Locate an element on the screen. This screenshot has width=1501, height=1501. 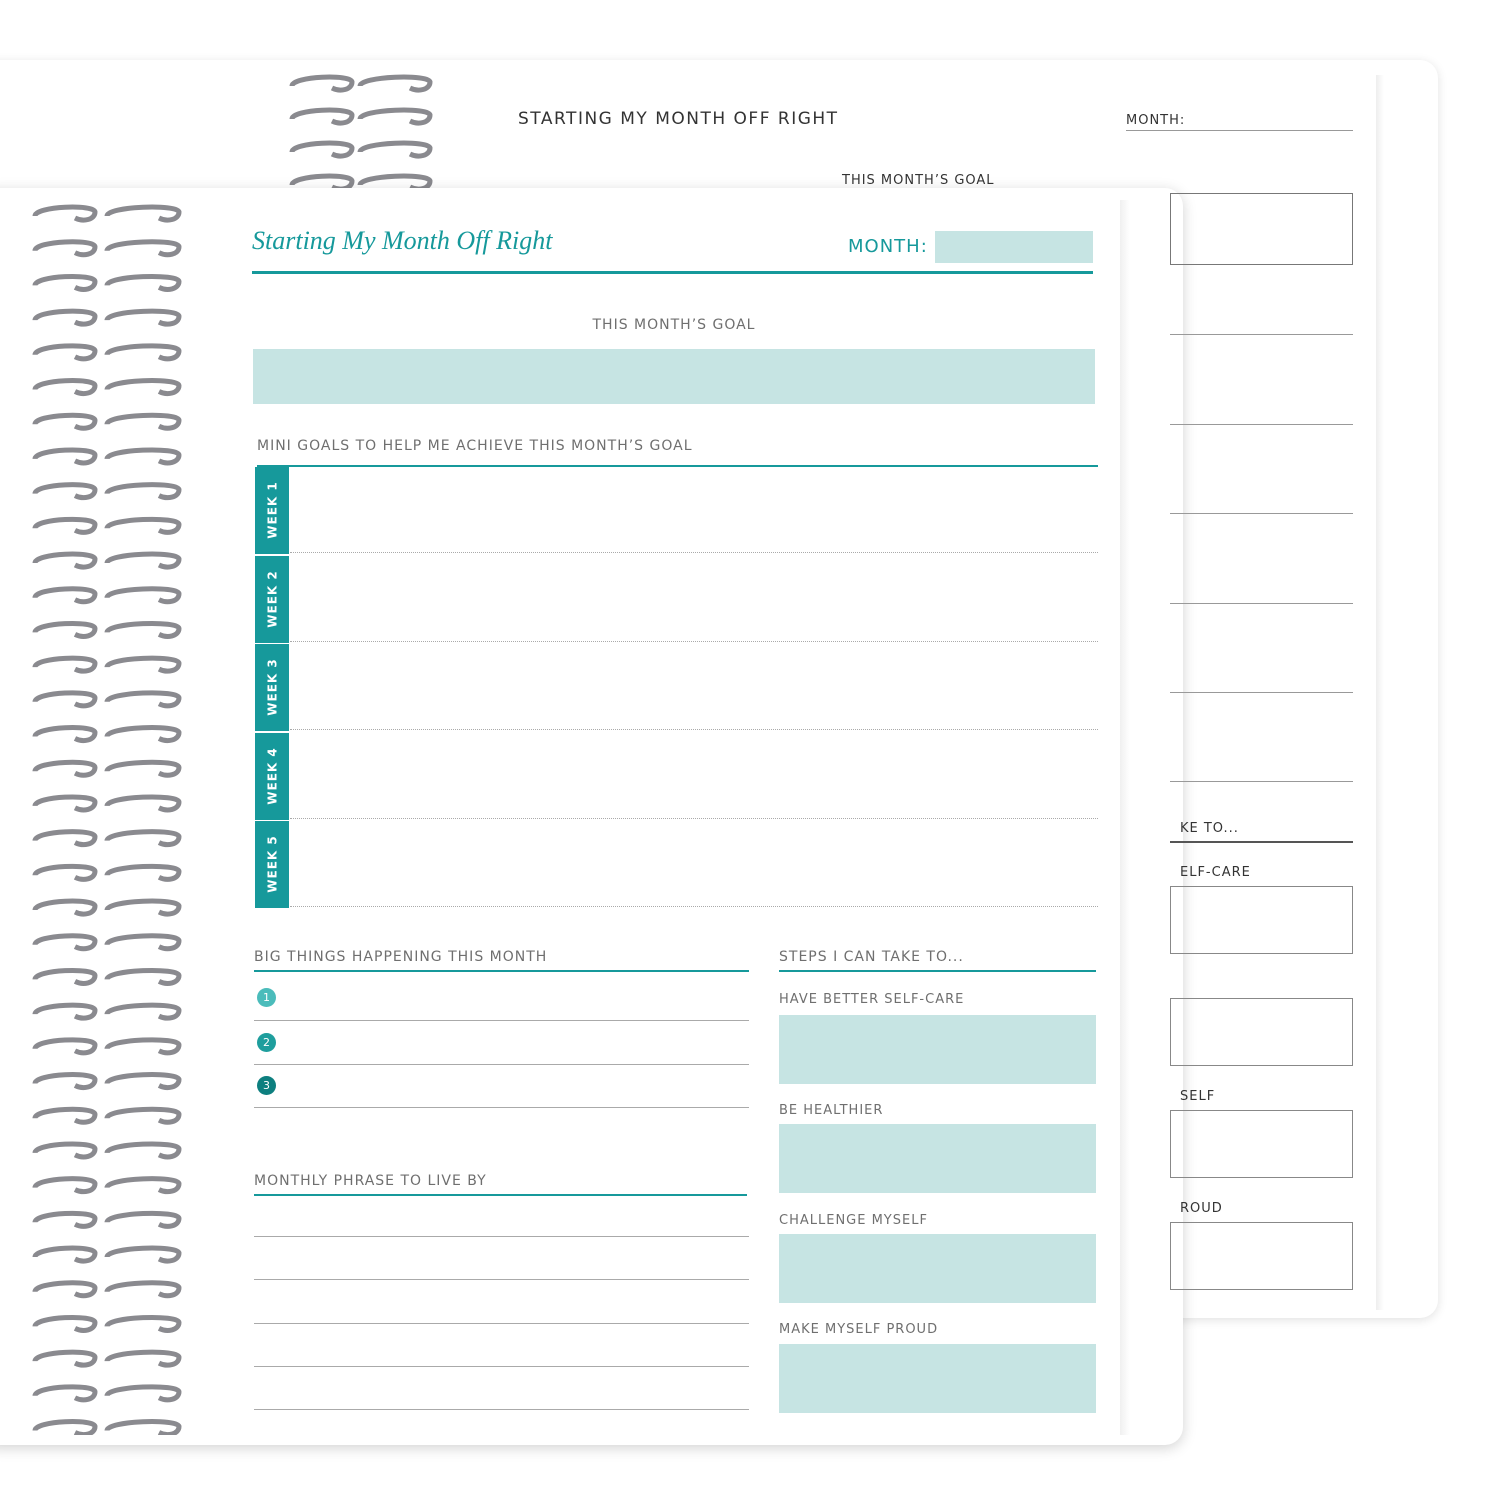
back-spiral is located at coordinates (361, 133).